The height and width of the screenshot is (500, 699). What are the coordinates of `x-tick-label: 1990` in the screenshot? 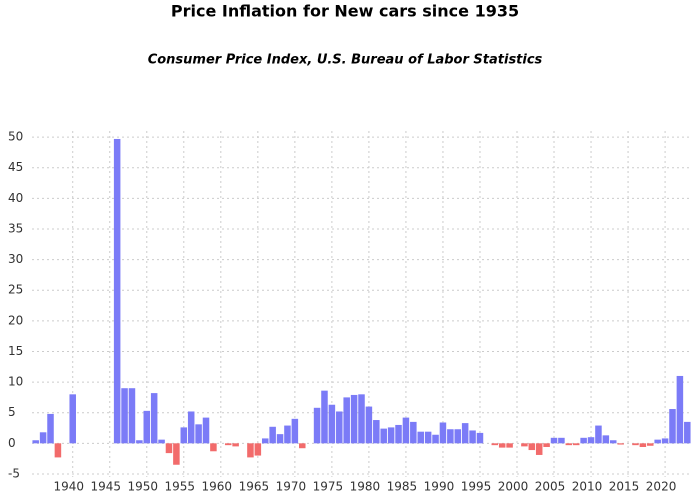 It's located at (439, 487).